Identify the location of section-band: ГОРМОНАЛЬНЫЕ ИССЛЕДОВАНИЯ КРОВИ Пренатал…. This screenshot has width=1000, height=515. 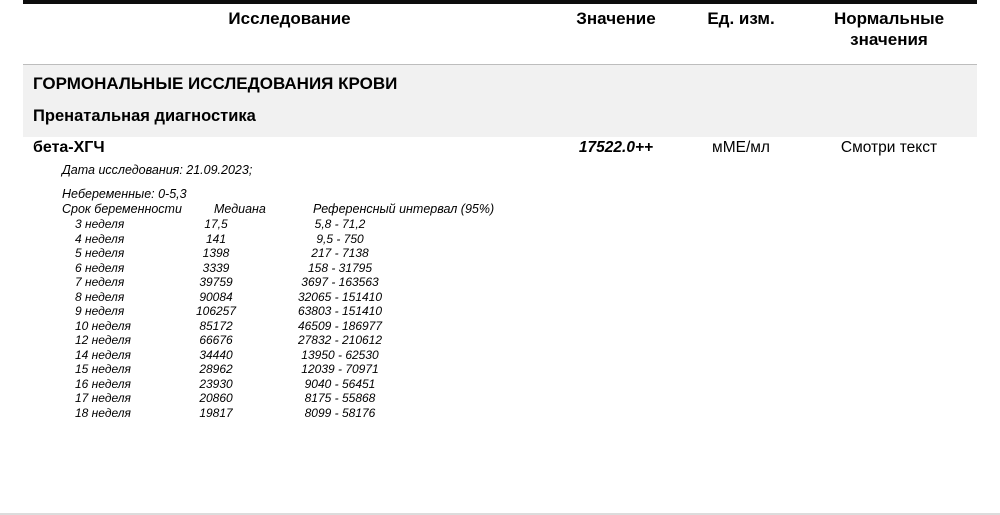
(500, 100).